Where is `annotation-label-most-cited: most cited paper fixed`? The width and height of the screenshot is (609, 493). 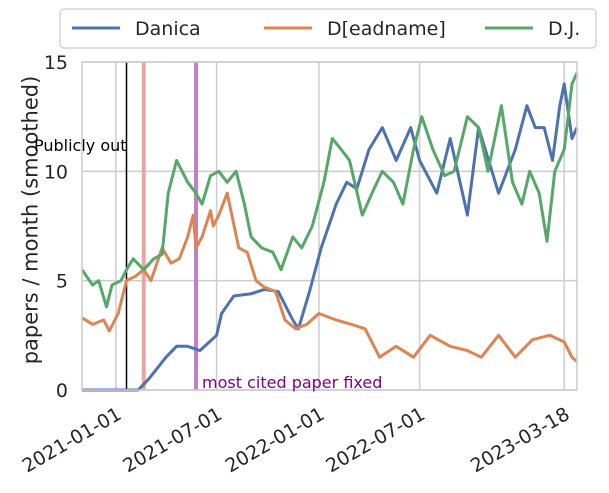
annotation-label-most-cited: most cited paper fixed is located at coordinates (292, 382).